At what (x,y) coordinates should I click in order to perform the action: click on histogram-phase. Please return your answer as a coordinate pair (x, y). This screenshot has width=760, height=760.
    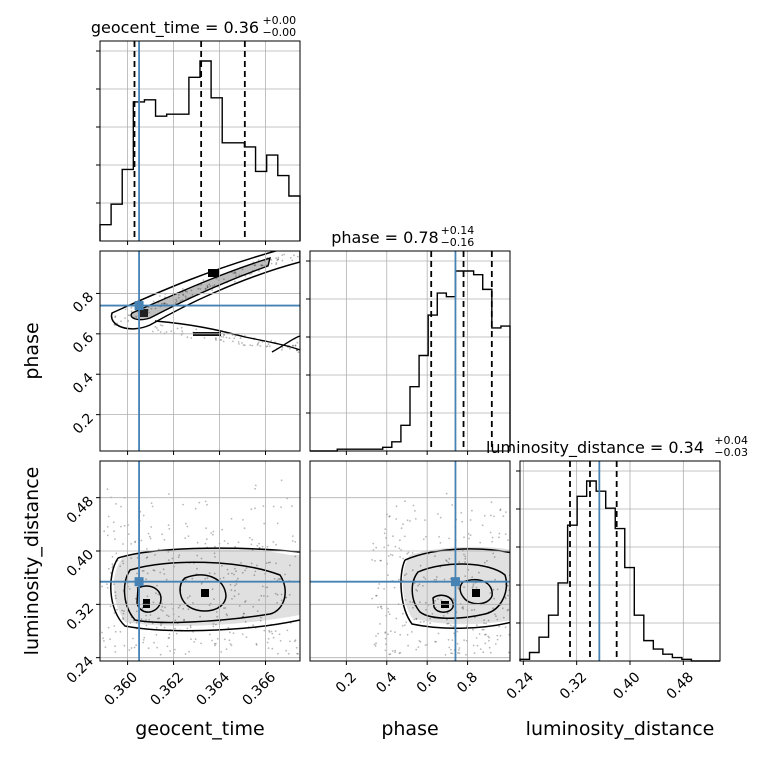
    Looking at the image, I should click on (410, 361).